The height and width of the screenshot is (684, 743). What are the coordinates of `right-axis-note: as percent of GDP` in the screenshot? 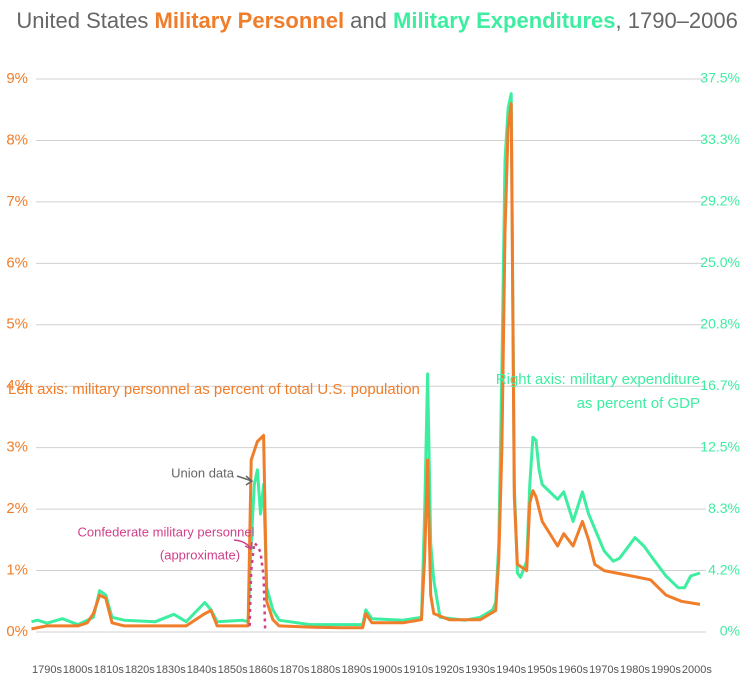 It's located at (638, 403).